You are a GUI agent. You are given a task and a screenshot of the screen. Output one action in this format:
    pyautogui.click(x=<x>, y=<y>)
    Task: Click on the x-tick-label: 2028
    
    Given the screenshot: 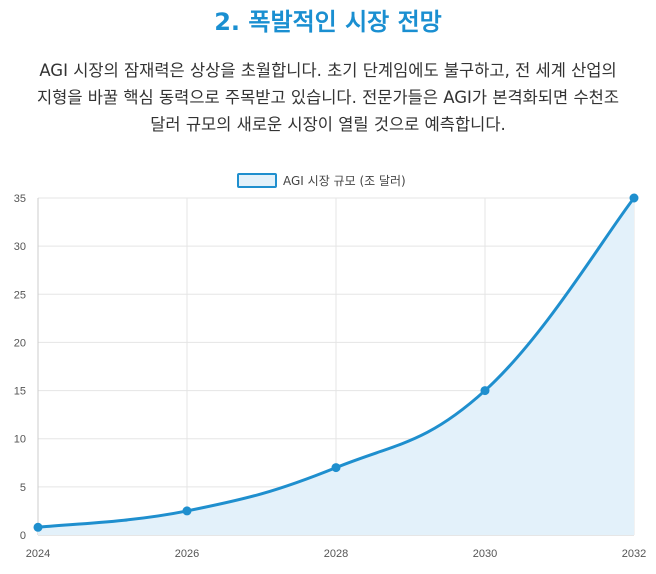 What is the action you would take?
    pyautogui.click(x=336, y=554)
    